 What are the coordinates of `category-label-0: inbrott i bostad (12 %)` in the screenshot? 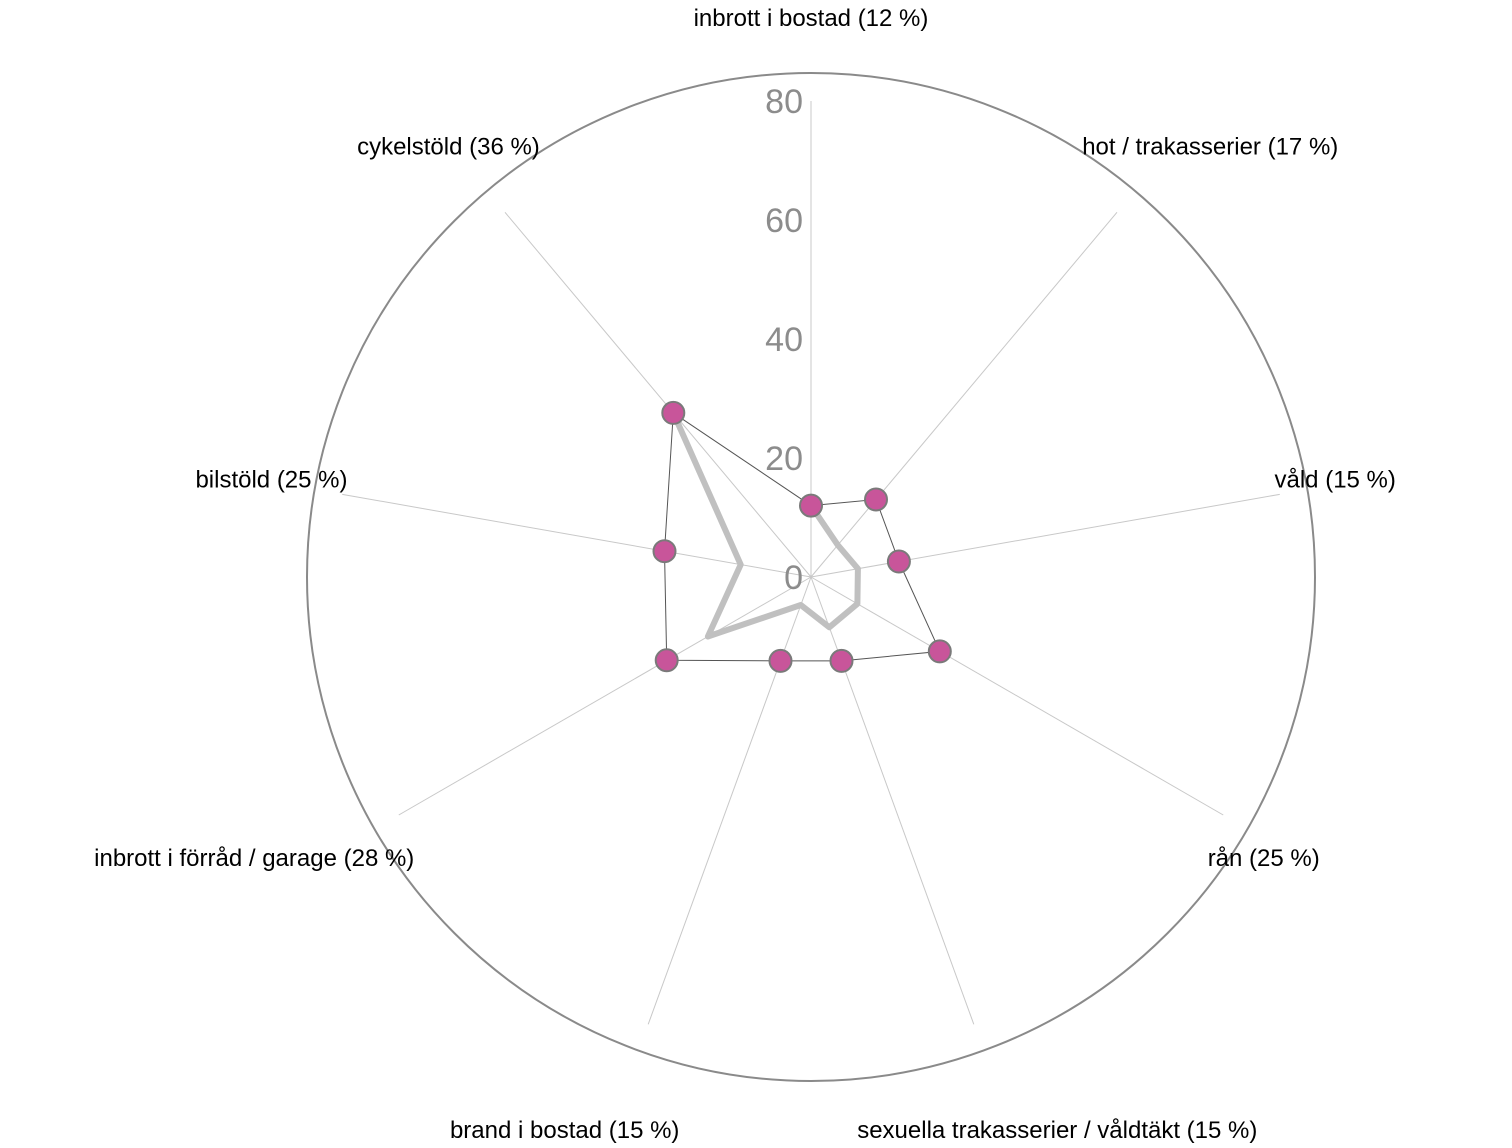 It's located at (811, 18).